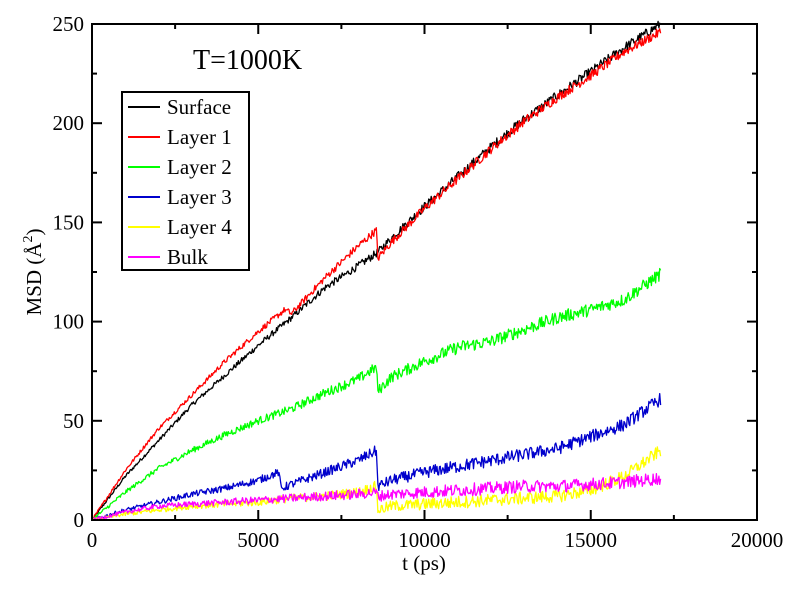  What do you see at coordinates (757, 540) in the screenshot?
I see `x-tick-label: 20000` at bounding box center [757, 540].